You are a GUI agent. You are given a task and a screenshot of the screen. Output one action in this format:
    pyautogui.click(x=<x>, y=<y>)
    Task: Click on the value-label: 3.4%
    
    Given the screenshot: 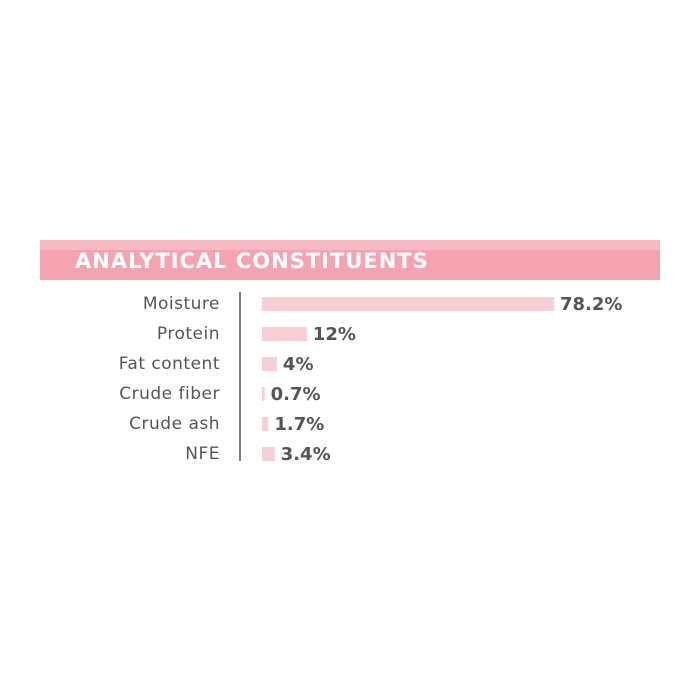 What is the action you would take?
    pyautogui.click(x=306, y=454)
    